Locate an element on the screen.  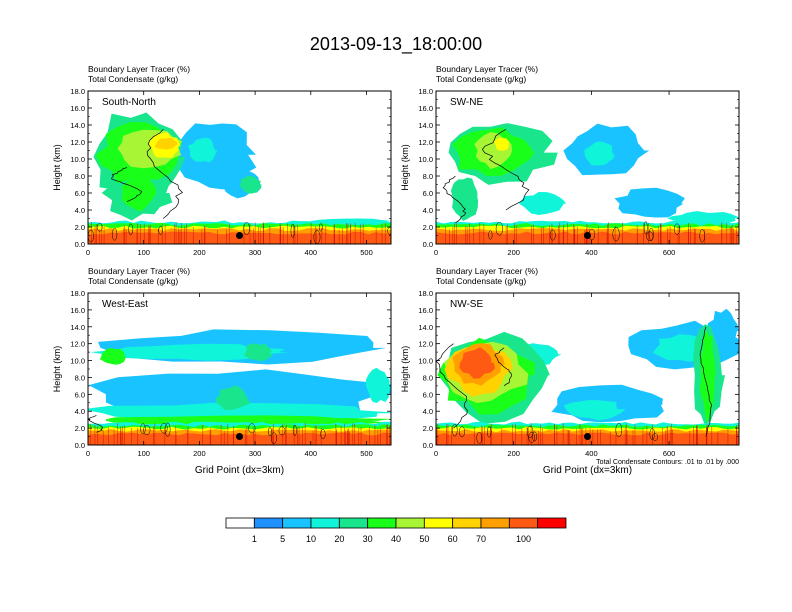
colorbar-label: 40 is located at coordinates (396, 539).